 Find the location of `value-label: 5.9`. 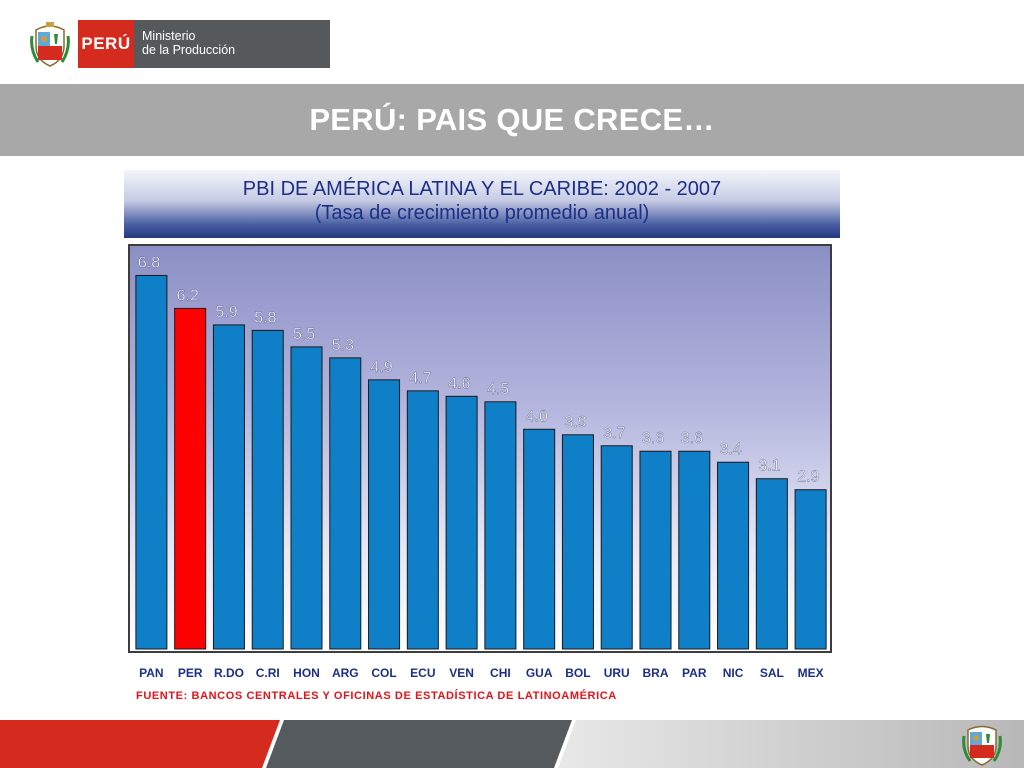

value-label: 5.9 is located at coordinates (226, 312).